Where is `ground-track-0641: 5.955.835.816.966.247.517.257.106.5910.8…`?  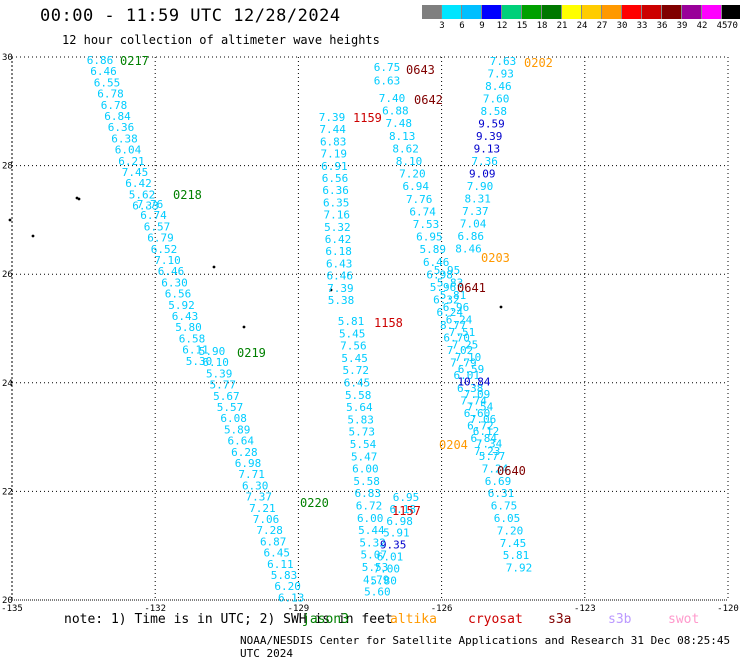 ground-track-0641: 5.955.835.816.966.247.517.257.106.5910.8… is located at coordinates (483, 419).